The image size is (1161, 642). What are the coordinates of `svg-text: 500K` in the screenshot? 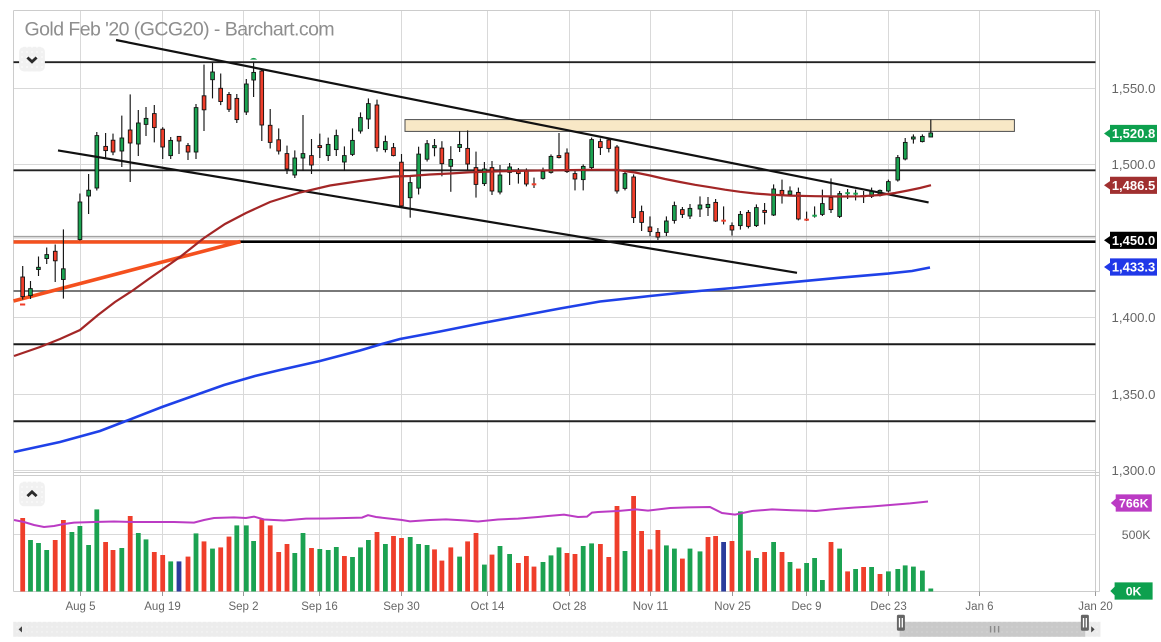 It's located at (1137, 535).